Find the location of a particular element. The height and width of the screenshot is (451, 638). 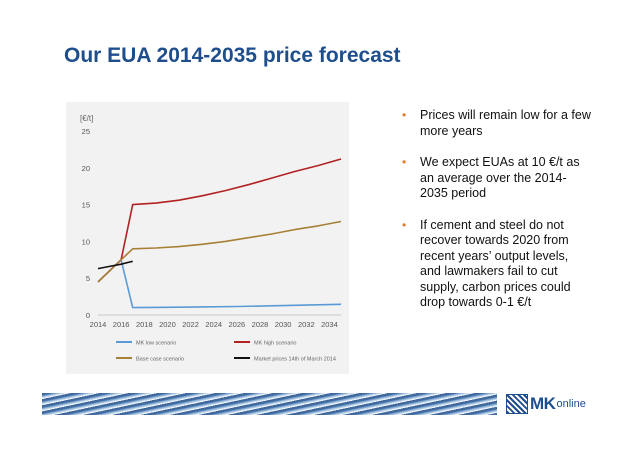

legend-label: MK low scenario is located at coordinates (156, 344).